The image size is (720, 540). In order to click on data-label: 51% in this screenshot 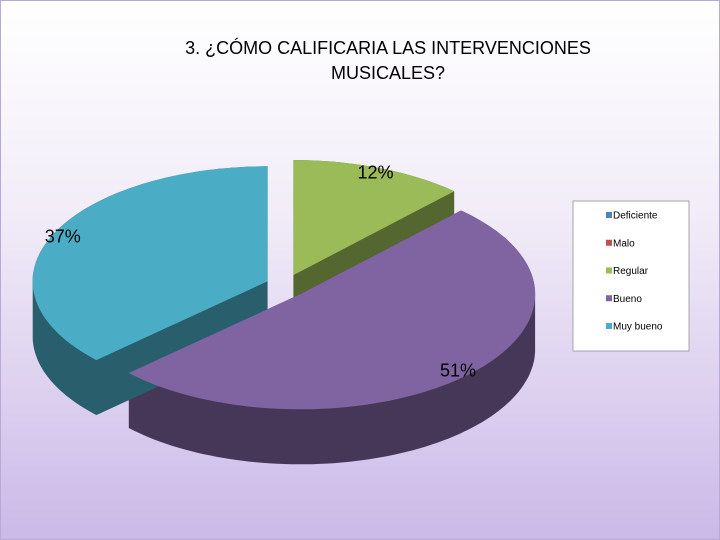, I will do `click(458, 370)`.